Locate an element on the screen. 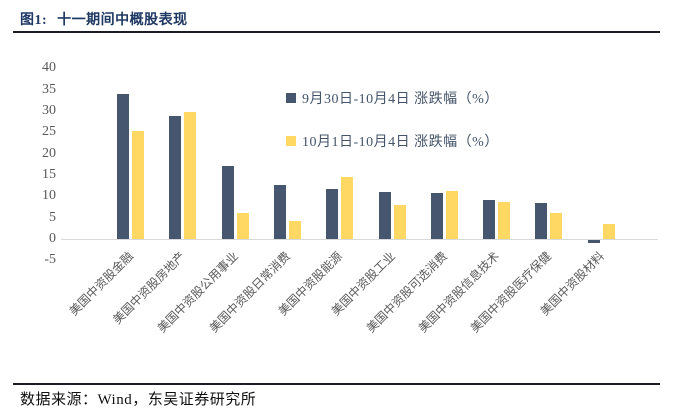 The height and width of the screenshot is (416, 682). y-tick-label: 40 is located at coordinates (49, 68).